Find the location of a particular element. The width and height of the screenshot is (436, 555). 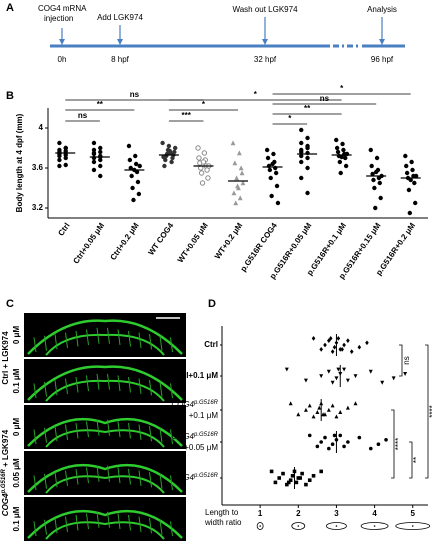

x-tick-label: WT+0.05 μM is located at coordinates (193, 242).